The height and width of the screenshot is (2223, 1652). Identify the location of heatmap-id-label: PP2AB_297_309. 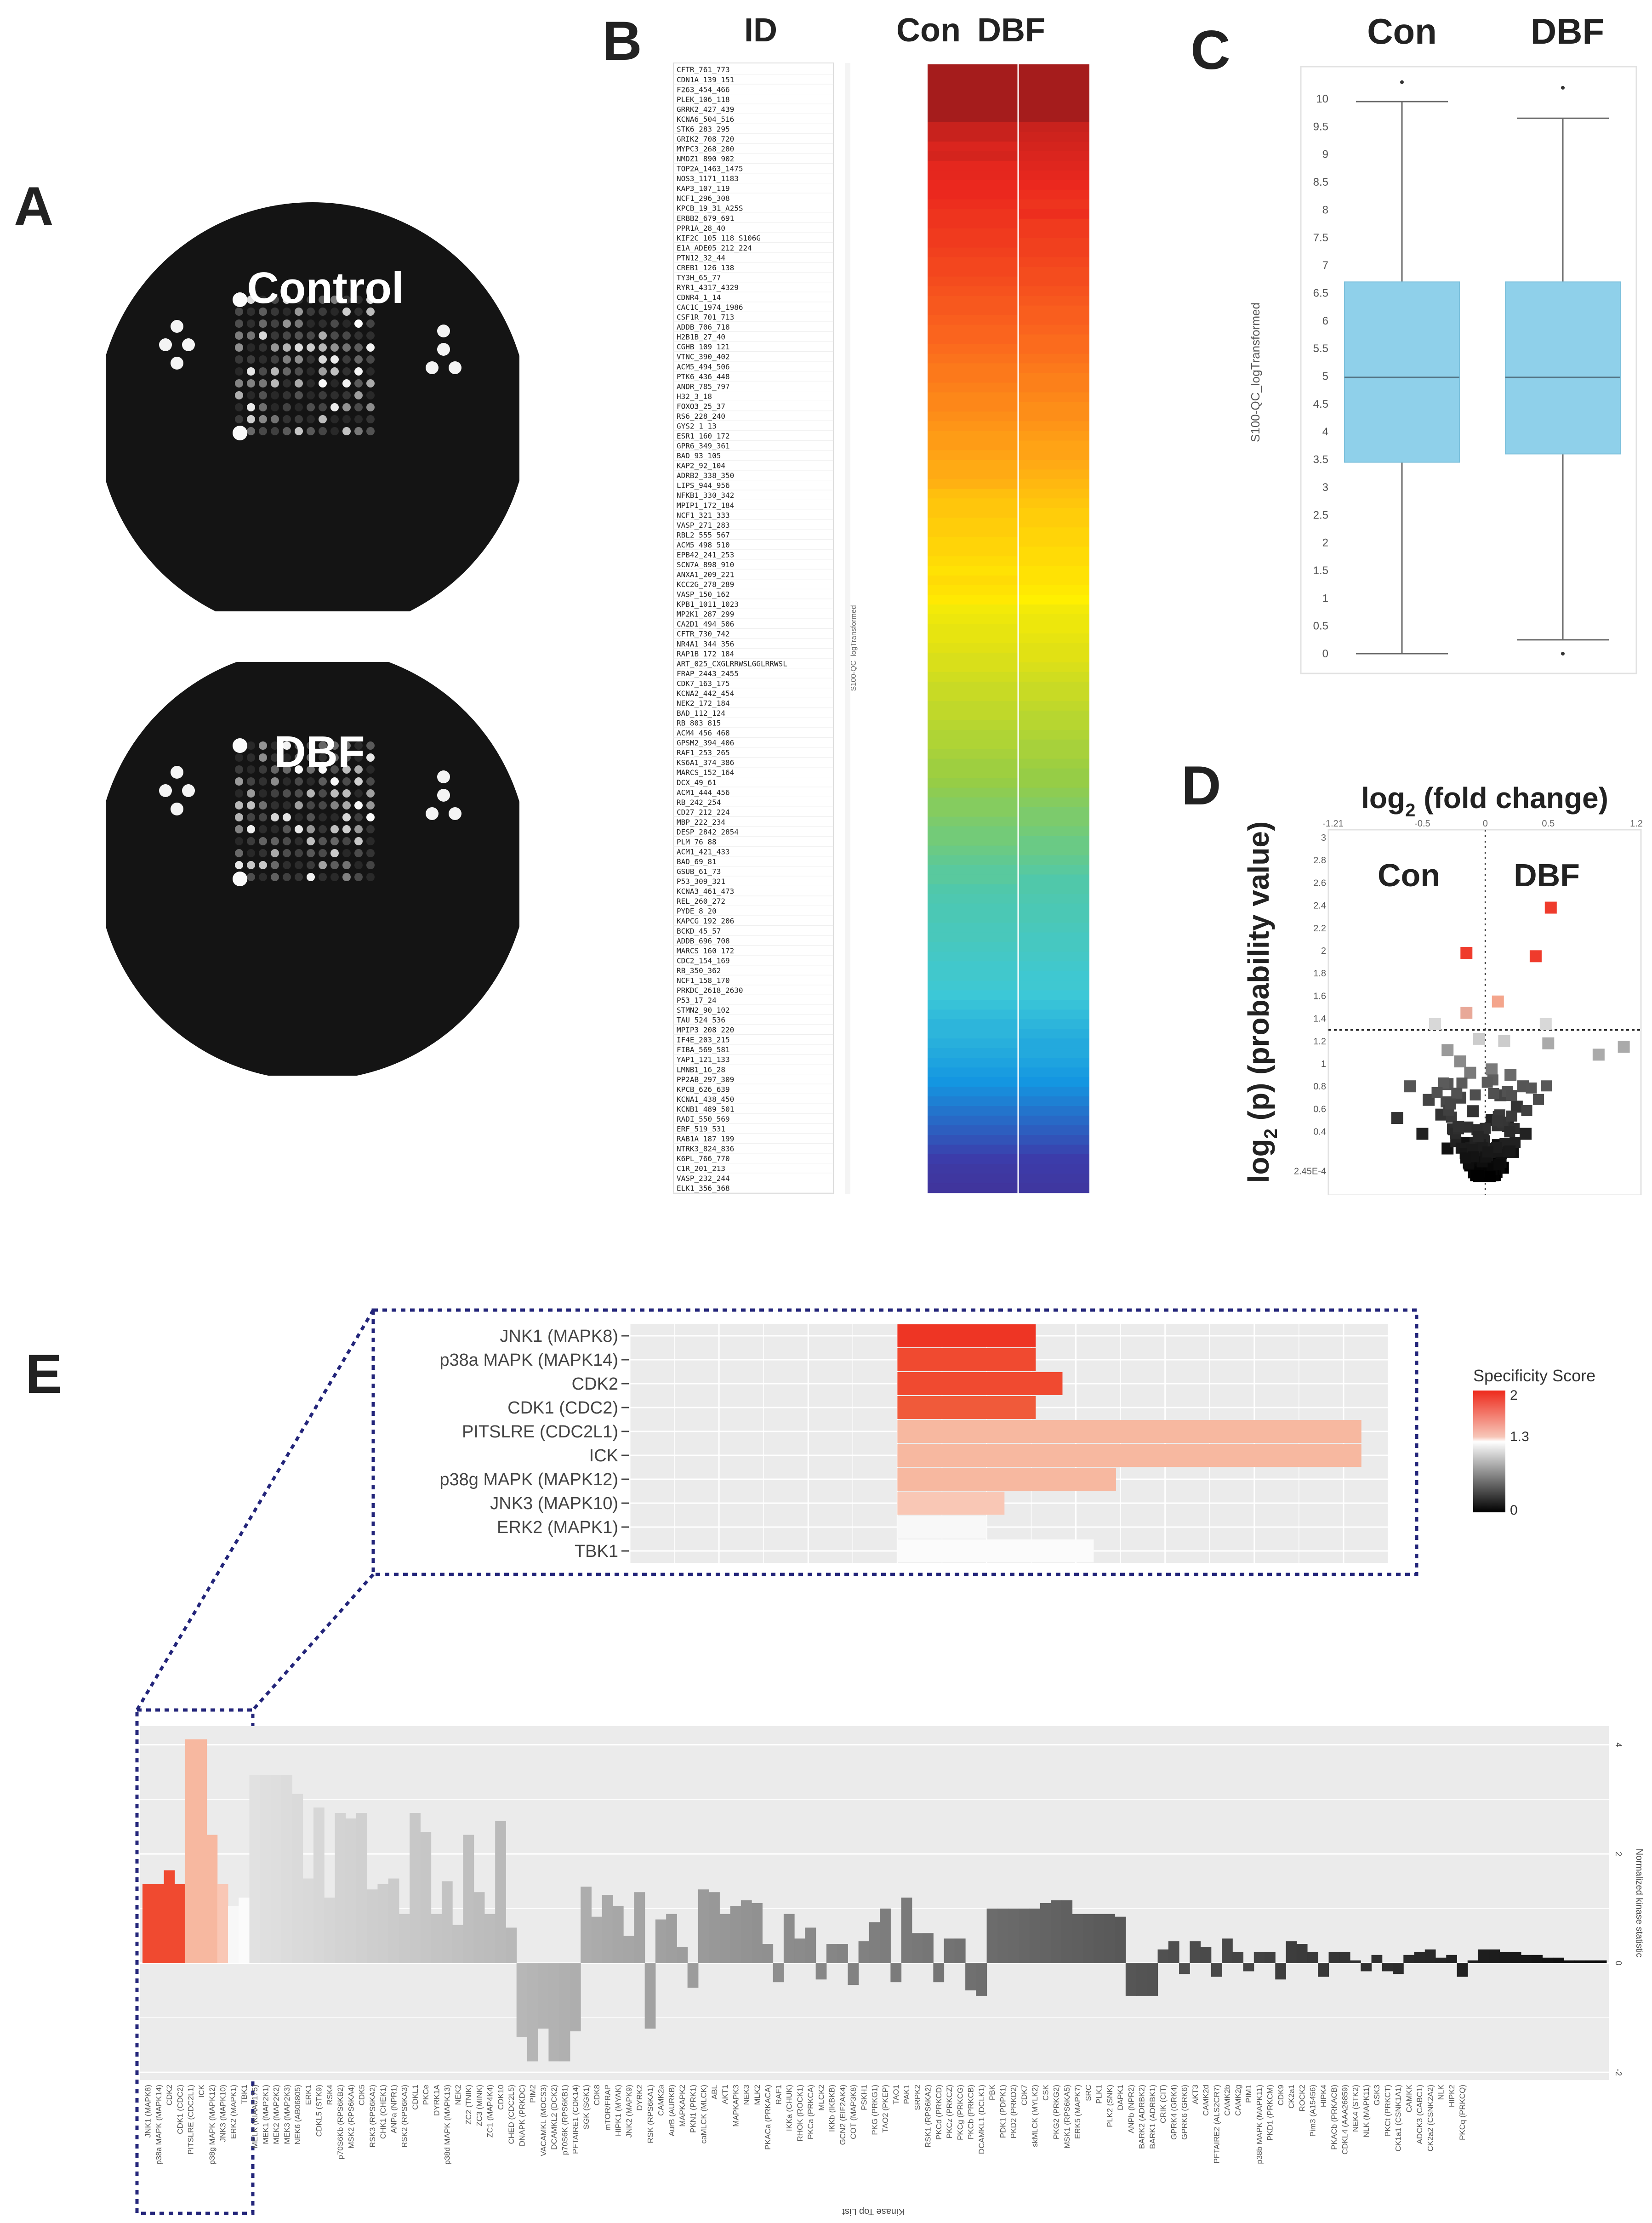
(706, 1079).